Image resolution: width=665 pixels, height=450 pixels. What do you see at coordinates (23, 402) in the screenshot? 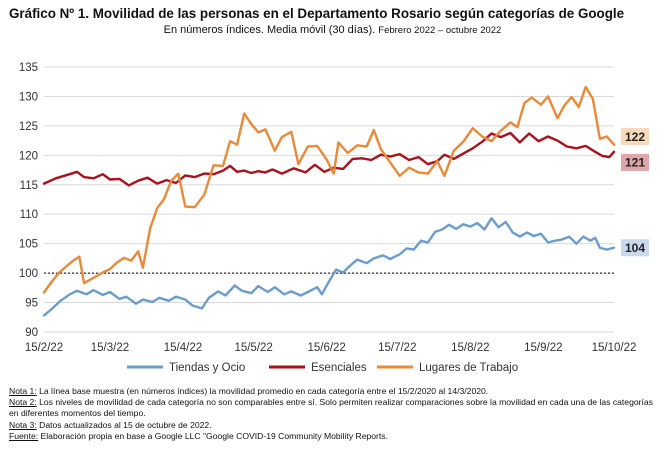
I see `note-2-key: Nota 2:` at bounding box center [23, 402].